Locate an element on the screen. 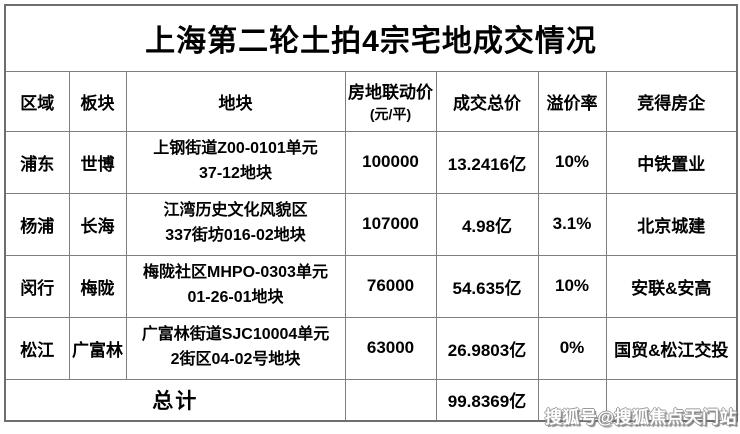  col-header-block: 板块 is located at coordinates (97, 101).